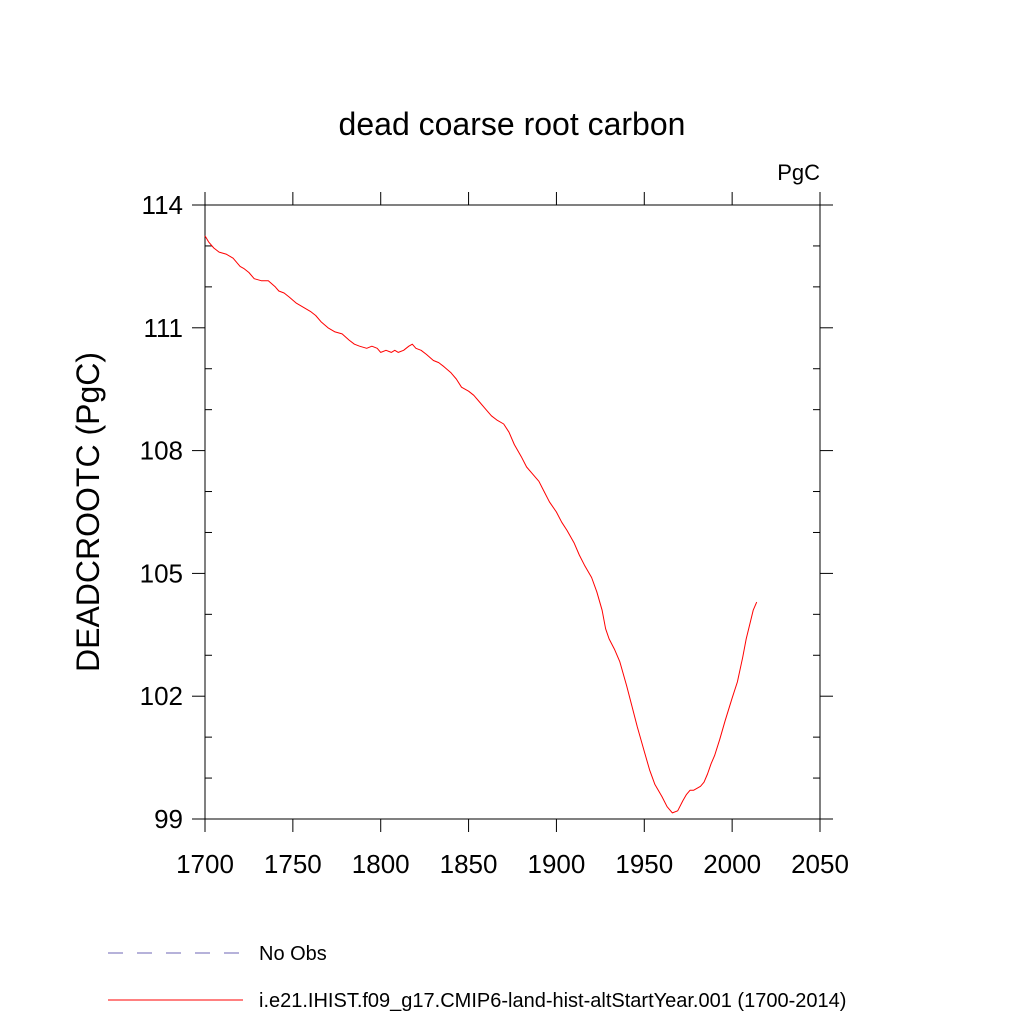  What do you see at coordinates (161, 573) in the screenshot?
I see `y-tick-label: 105` at bounding box center [161, 573].